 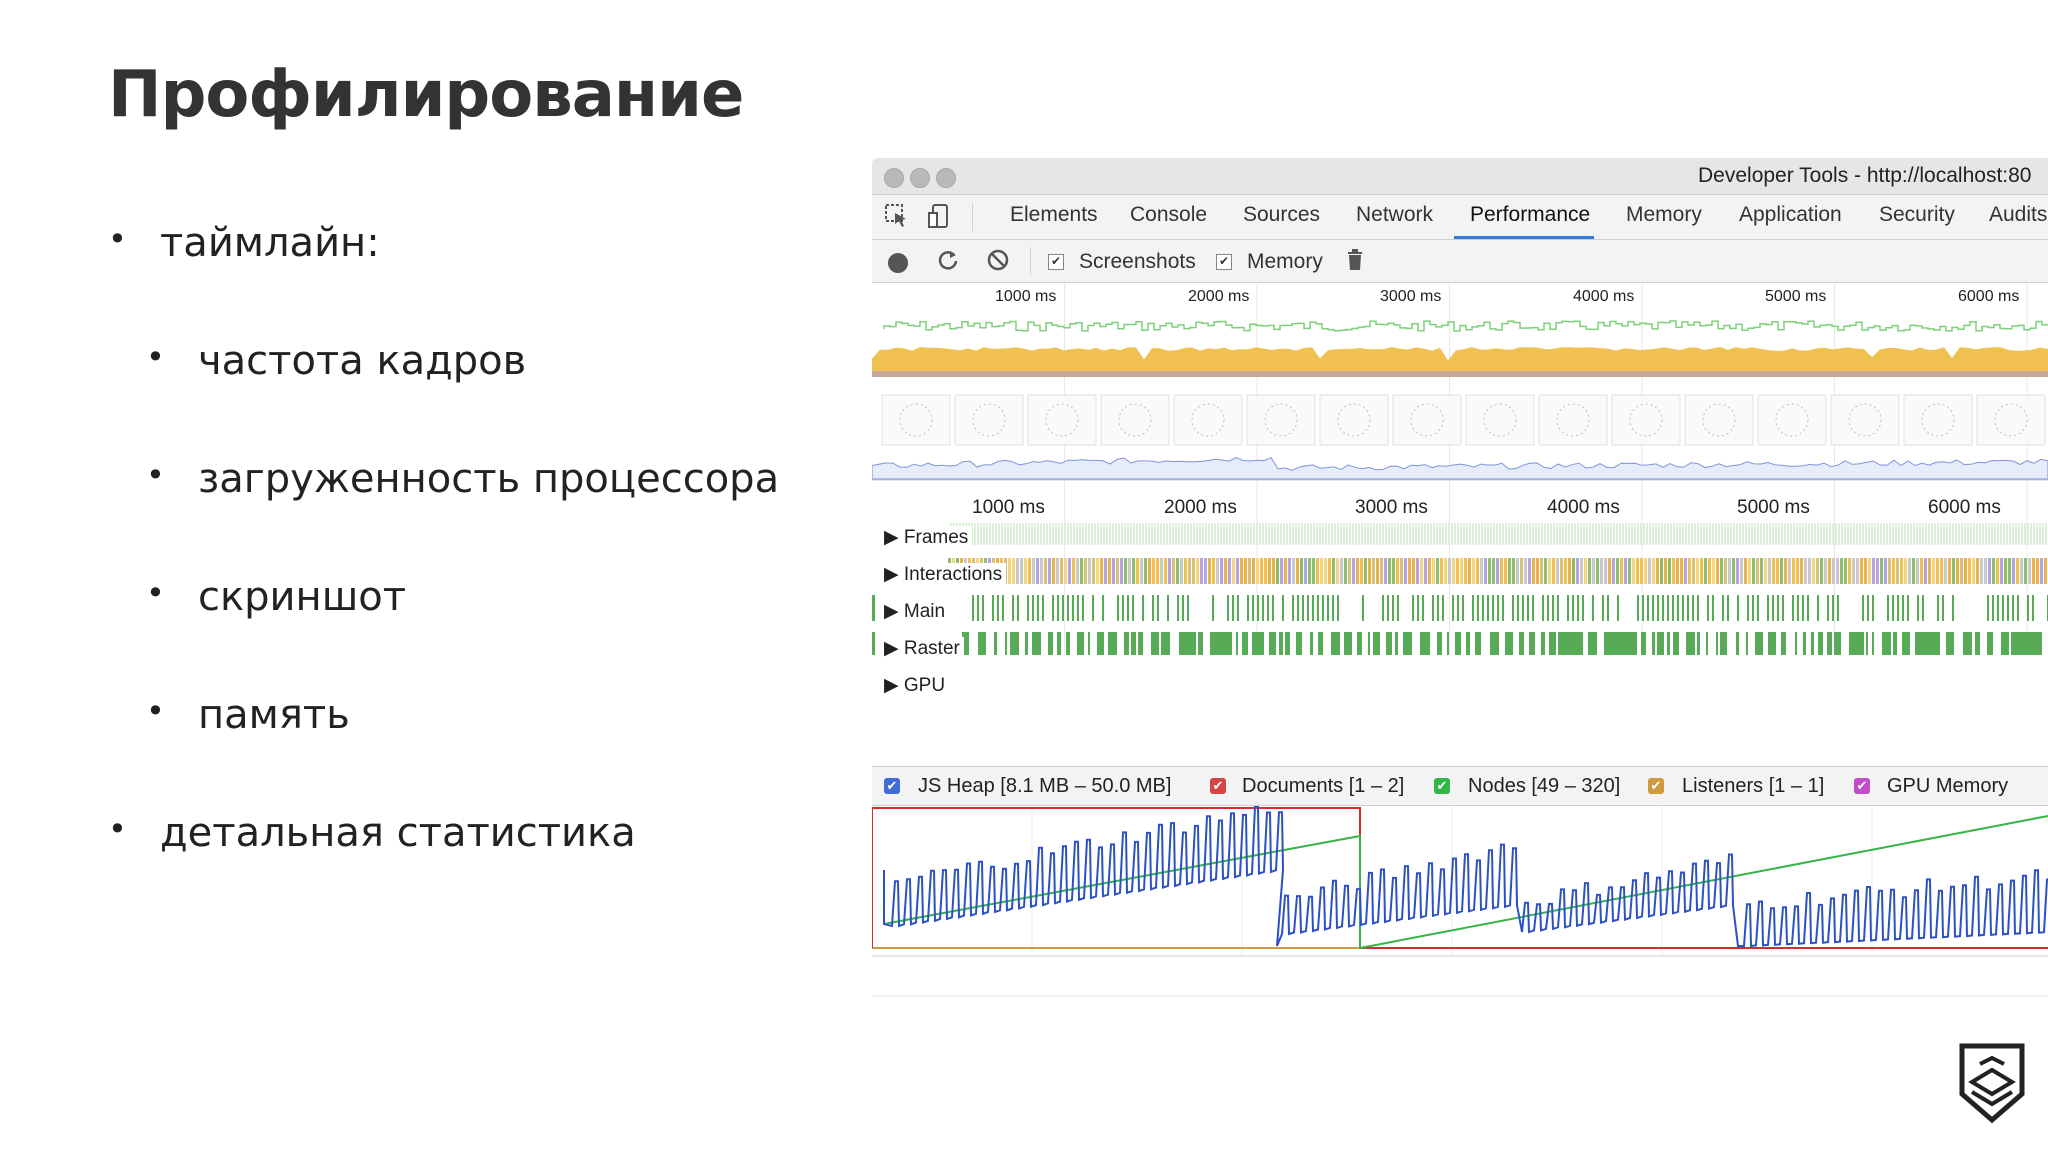 I want to click on js-heap-checkbox: ✔, so click(x=892, y=786).